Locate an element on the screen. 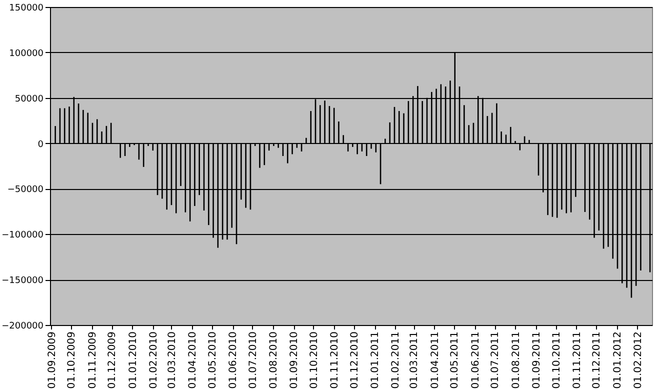 Image resolution: width=655 pixels, height=389 pixels. x-tick-label: 01.11.2010 is located at coordinates (335, 360).